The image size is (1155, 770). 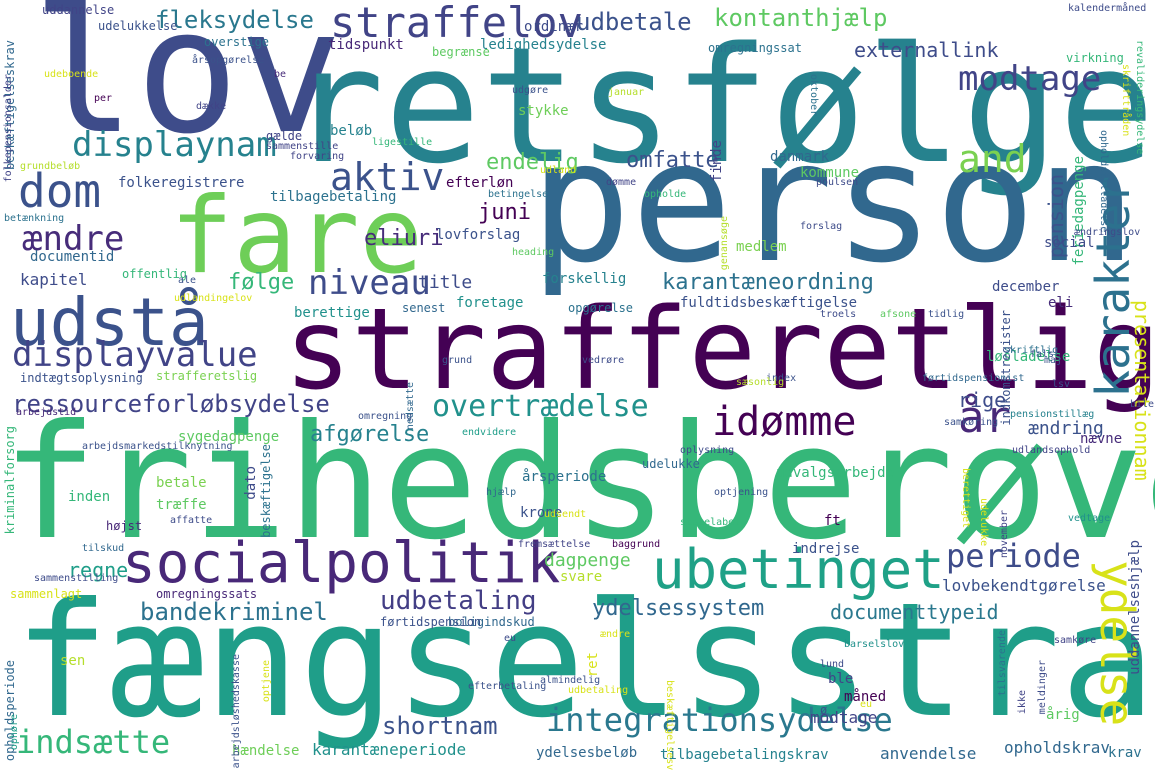 I want to click on word: anvendelse, so click(x=928, y=753).